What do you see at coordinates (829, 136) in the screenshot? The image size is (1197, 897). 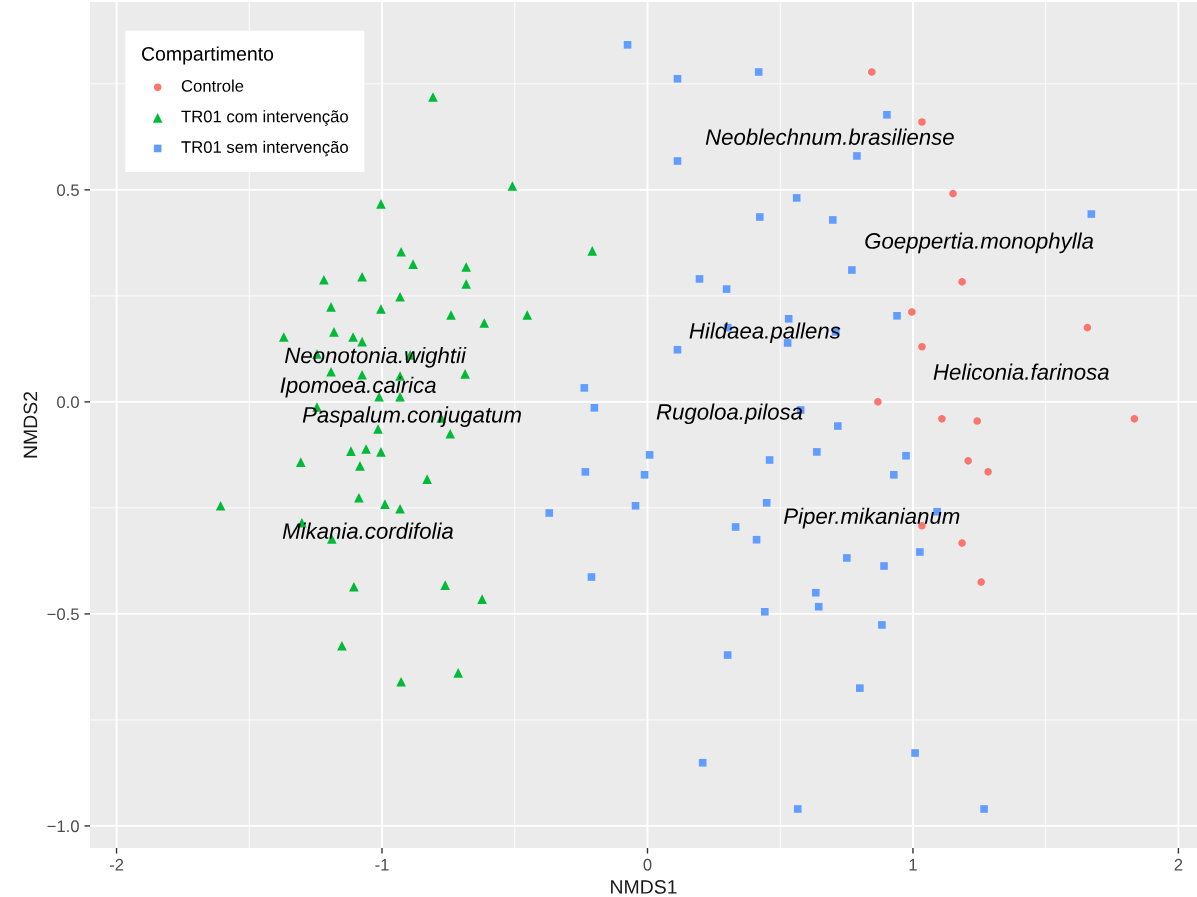 I see `annotation: Neoblechnum.brasiliense` at bounding box center [829, 136].